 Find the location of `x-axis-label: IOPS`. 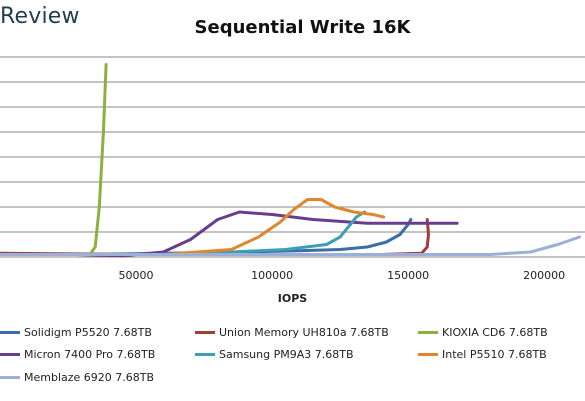

x-axis-label: IOPS is located at coordinates (293, 298).